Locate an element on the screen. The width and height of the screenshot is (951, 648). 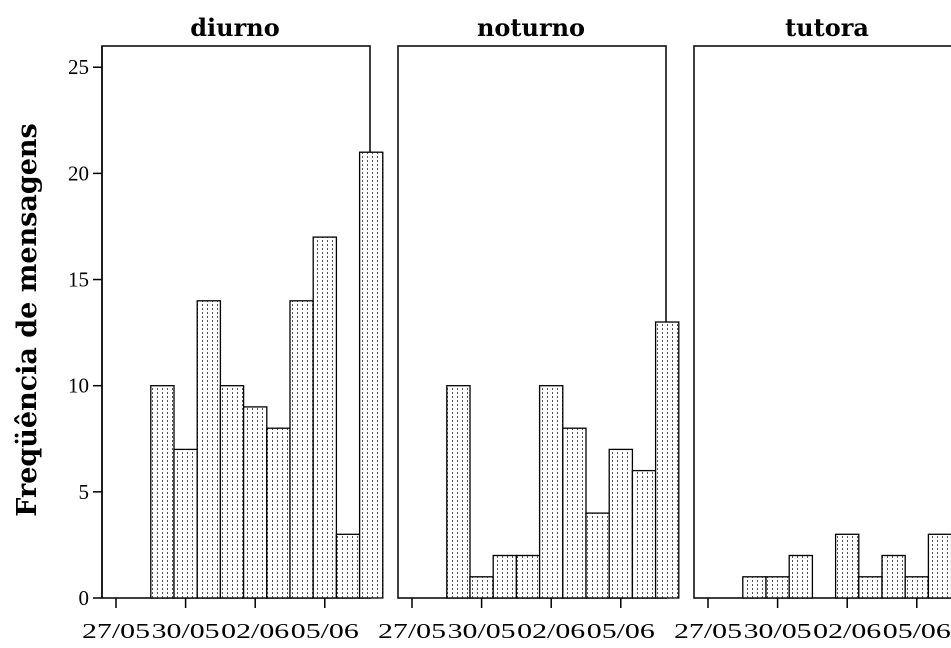
panel-title: diurno is located at coordinates (234, 27).